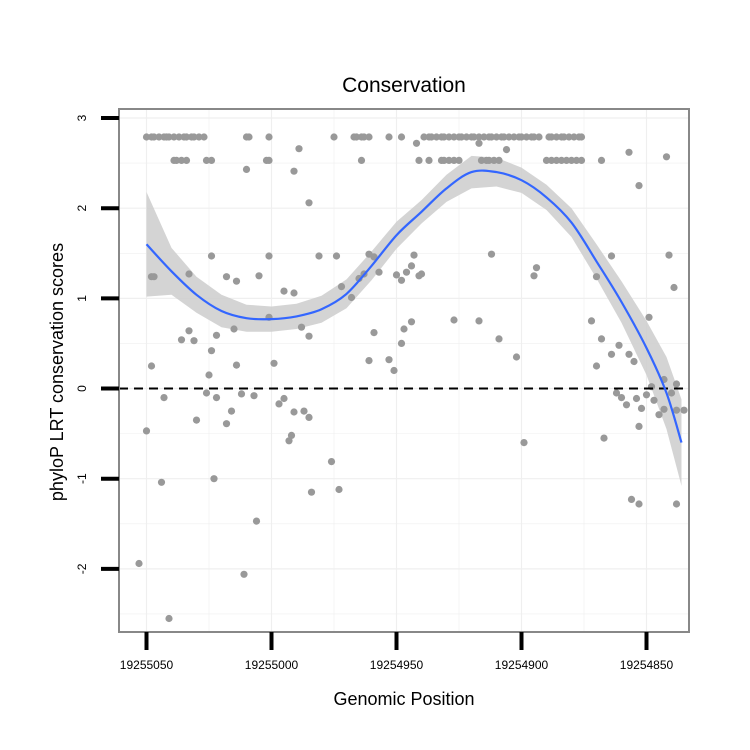  I want to click on y-tick-label: -1, so click(82, 478).